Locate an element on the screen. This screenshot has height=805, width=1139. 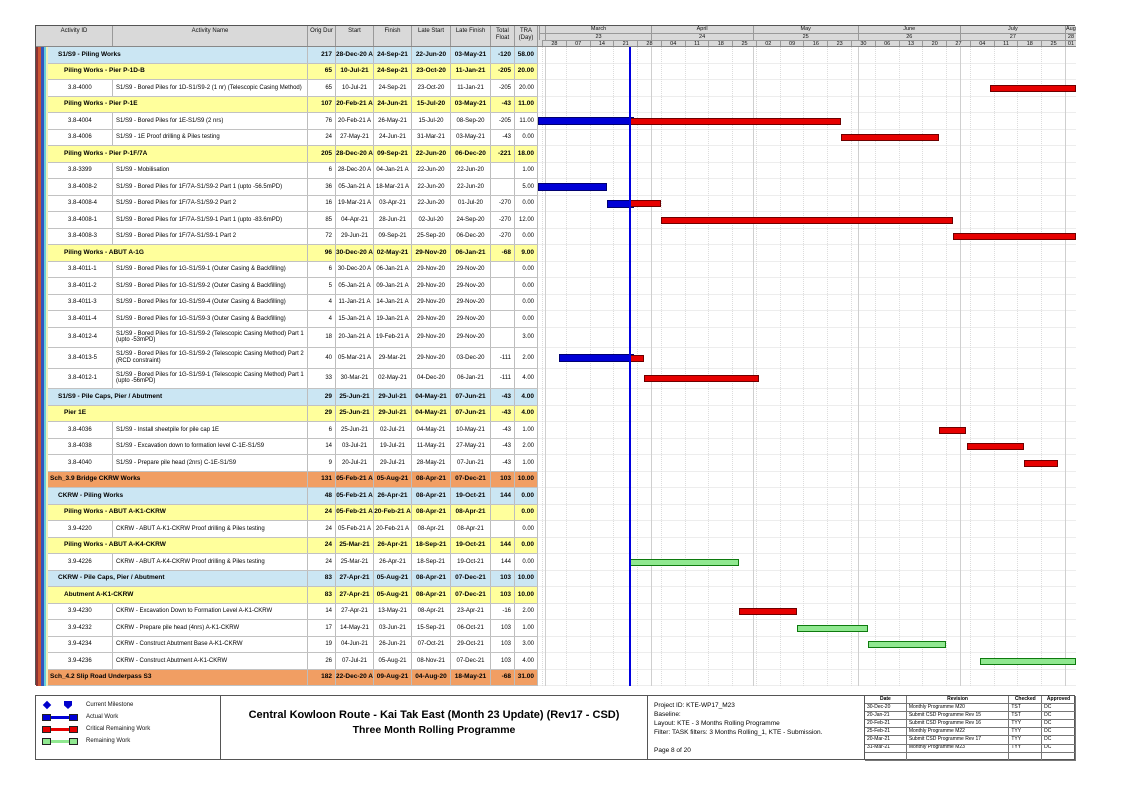
revision-cell: 31-Mar-21 is located at coordinates (886, 748).